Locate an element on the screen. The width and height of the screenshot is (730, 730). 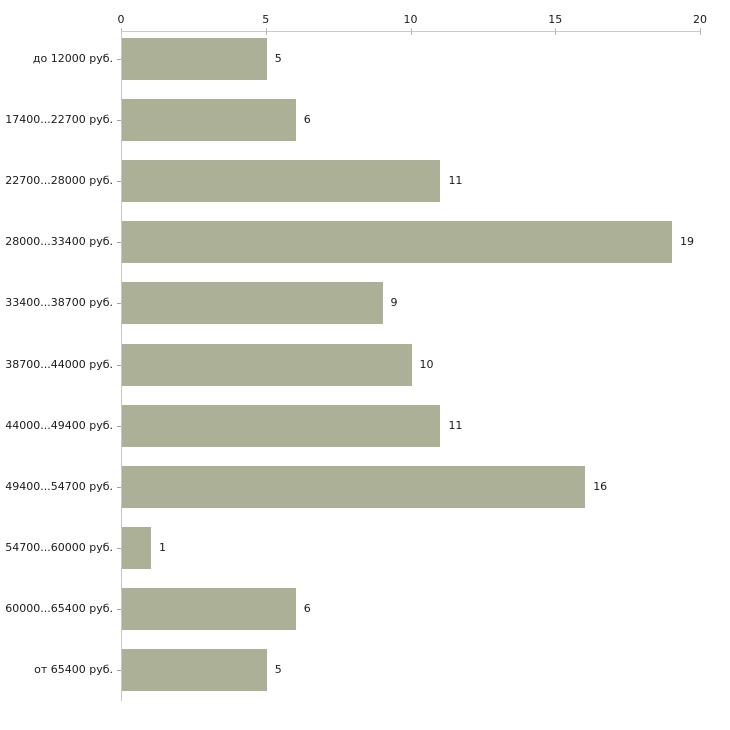
category-label: 44000...49400 руб. is located at coordinates (59, 425).